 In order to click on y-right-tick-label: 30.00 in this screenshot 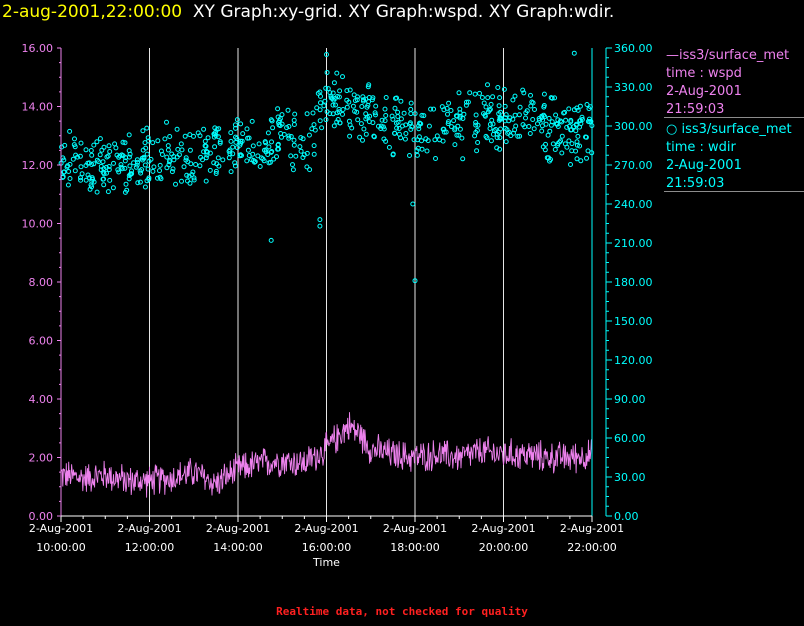, I will do `click(630, 477)`.